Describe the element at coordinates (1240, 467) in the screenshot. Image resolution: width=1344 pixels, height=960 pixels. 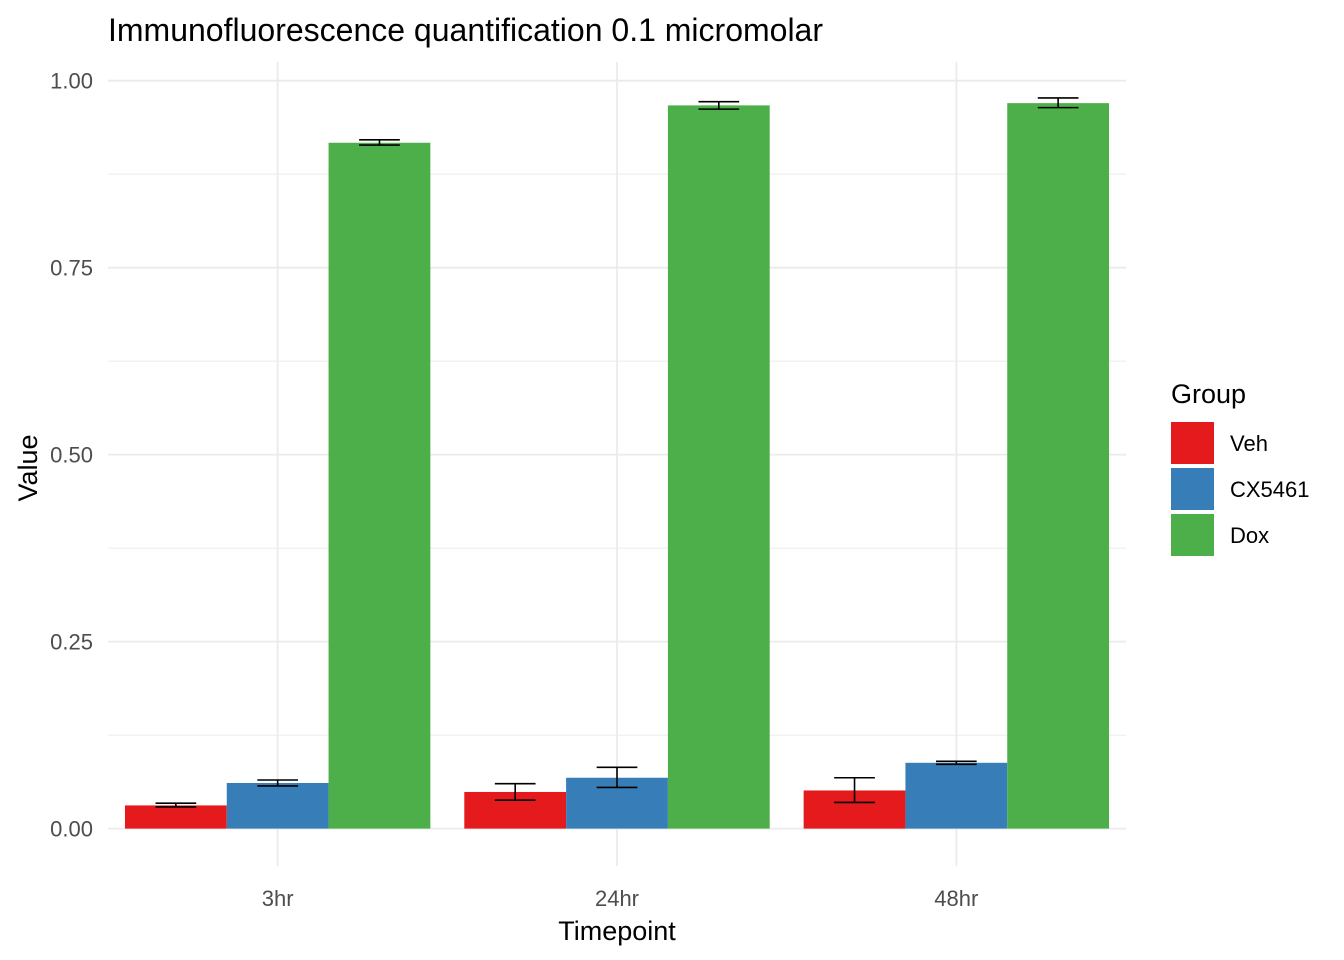
I see `legend: Group Veh CX5461 Dox` at that location.